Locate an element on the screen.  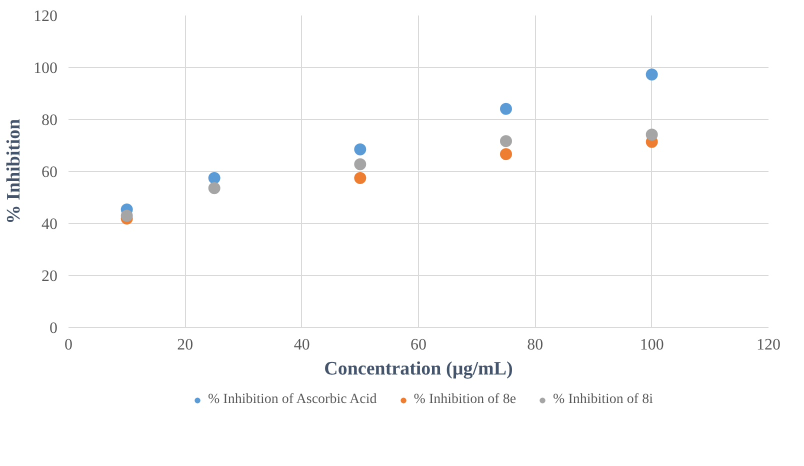
legend-label: % Inhibition of 8e is located at coordinates (465, 400).